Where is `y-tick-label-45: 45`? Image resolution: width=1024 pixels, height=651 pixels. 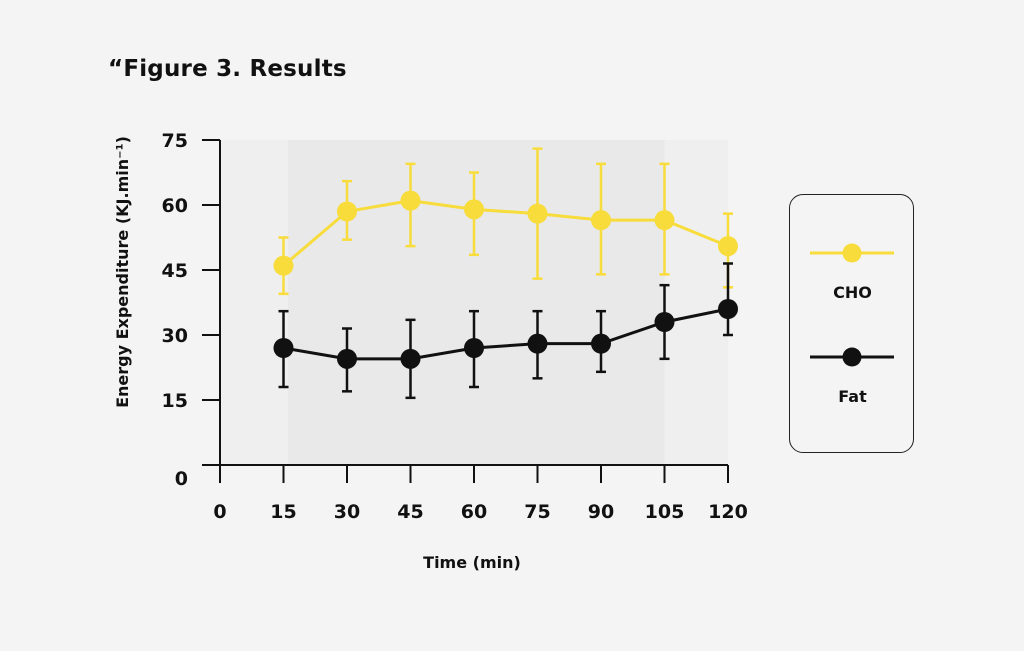
y-tick-label-45: 45 is located at coordinates (175, 271).